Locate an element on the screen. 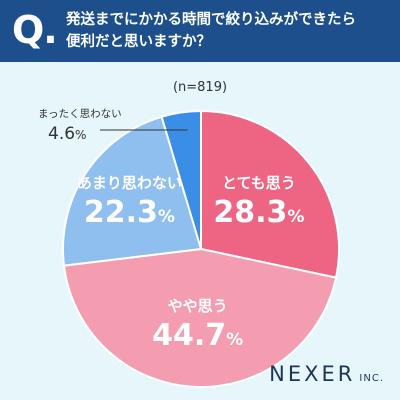 Image resolution: width=400 pixels, height=400 pixels. brand-logo: NEXER INC. is located at coordinates (326, 374).